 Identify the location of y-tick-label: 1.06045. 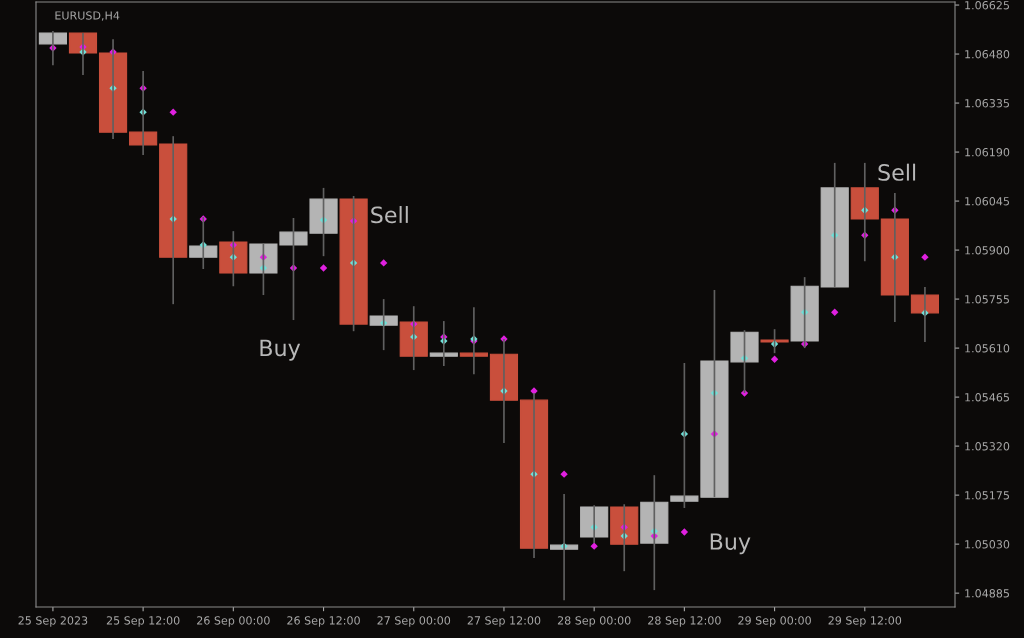
(987, 201).